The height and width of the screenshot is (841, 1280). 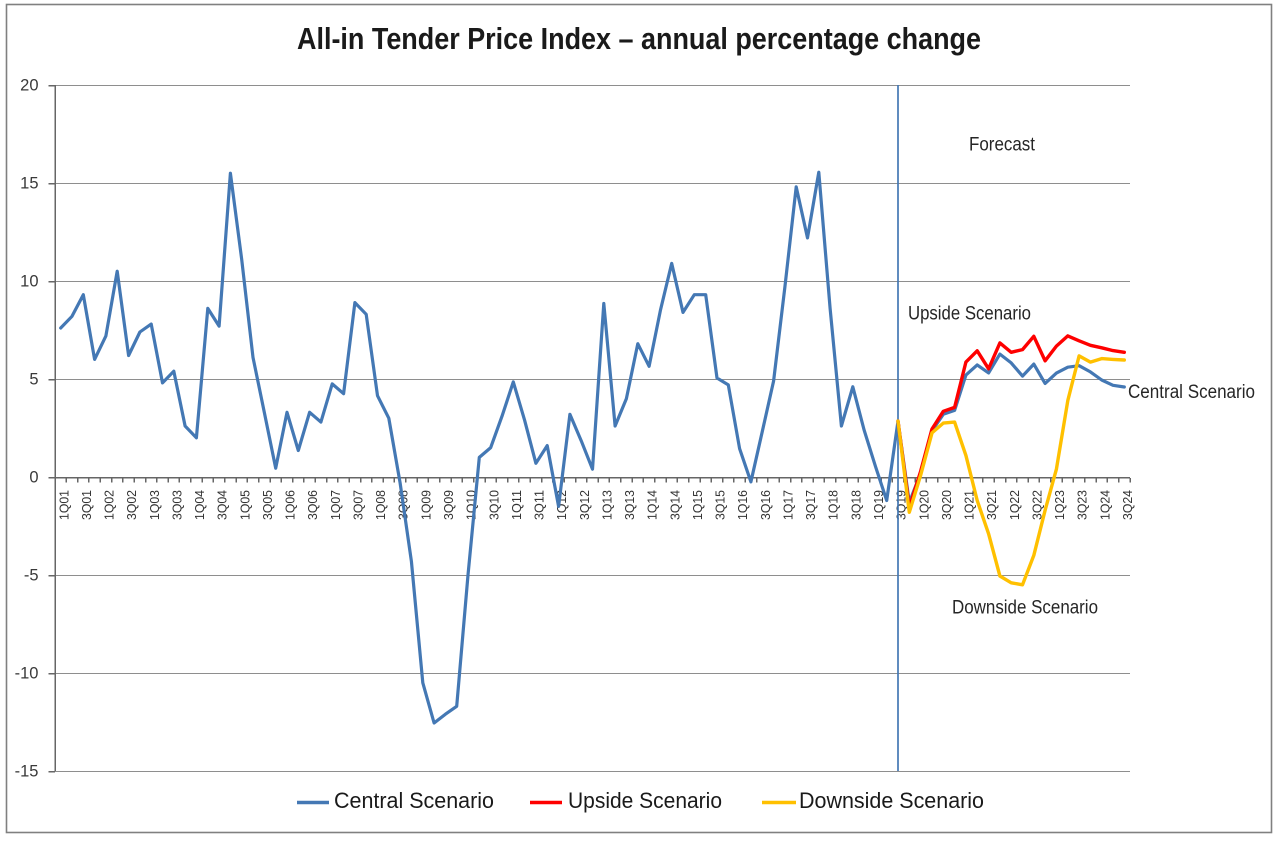 What do you see at coordinates (244, 505) in the screenshot?
I see `svg-text: 1Q05` at bounding box center [244, 505].